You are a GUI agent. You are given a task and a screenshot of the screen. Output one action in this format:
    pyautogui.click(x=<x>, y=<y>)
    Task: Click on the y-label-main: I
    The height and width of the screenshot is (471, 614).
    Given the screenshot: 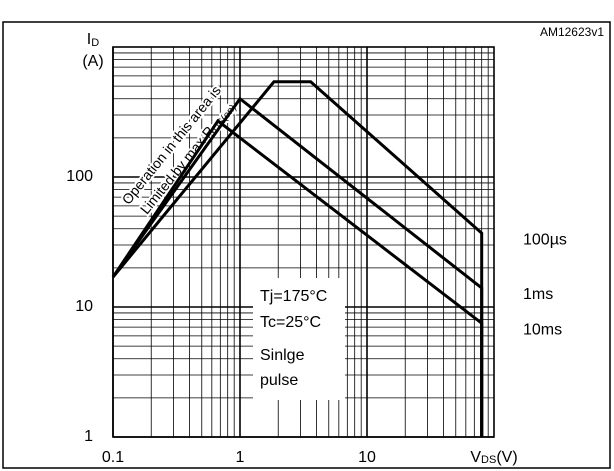 What is the action you would take?
    pyautogui.click(x=89, y=39)
    